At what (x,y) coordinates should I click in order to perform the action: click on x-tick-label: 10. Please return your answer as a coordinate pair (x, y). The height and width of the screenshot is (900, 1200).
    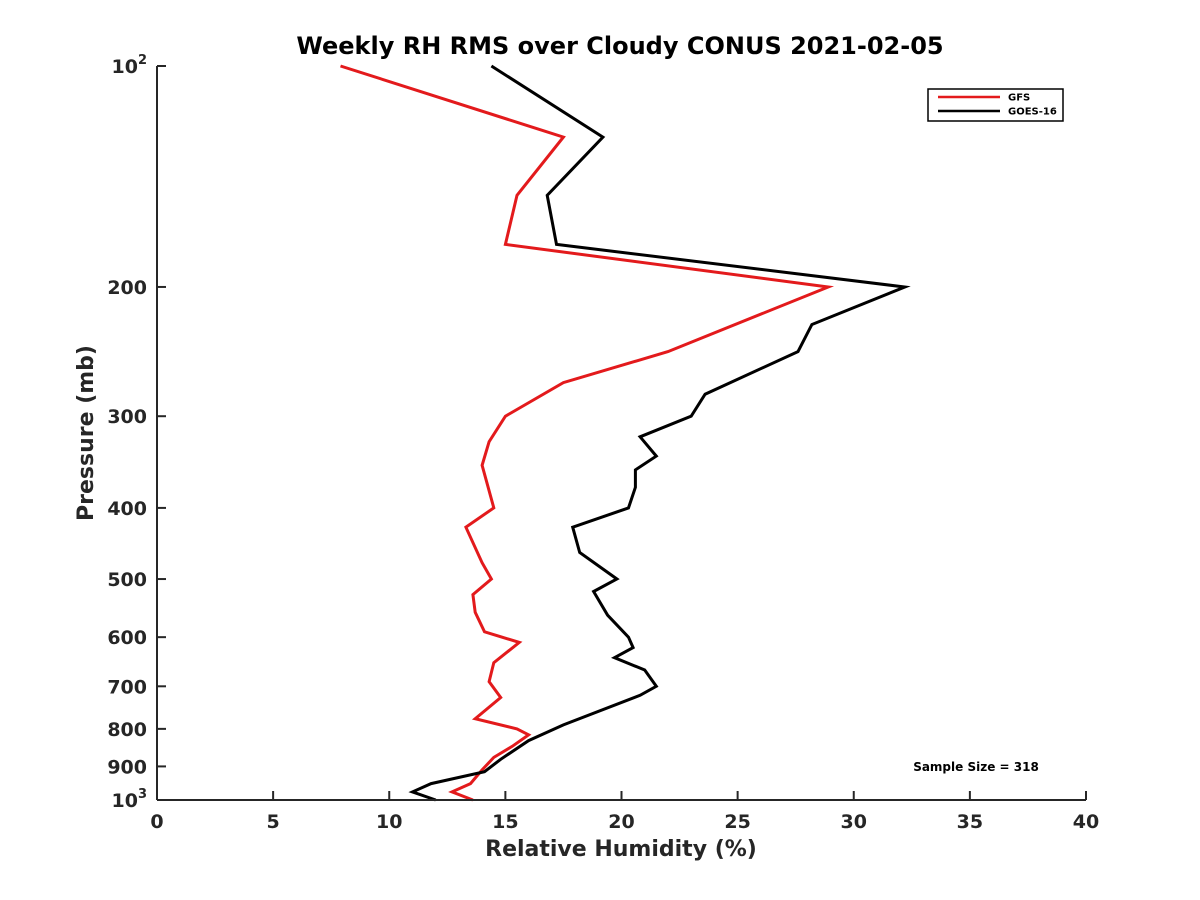
    Looking at the image, I should click on (389, 822).